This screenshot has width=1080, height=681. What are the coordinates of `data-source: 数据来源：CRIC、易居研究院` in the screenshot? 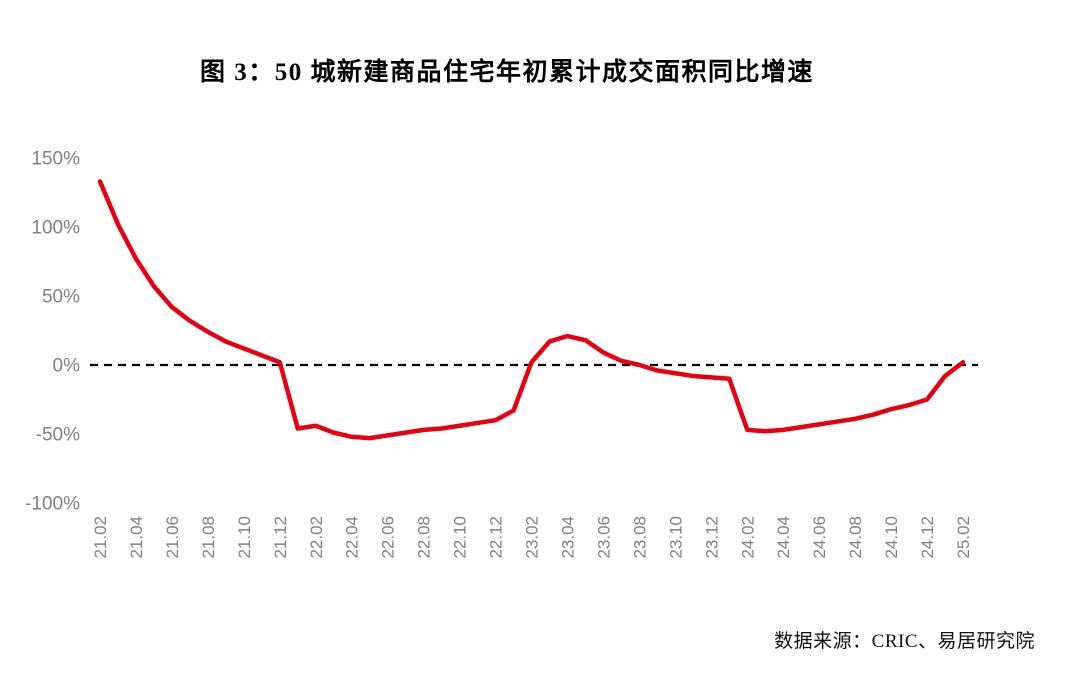 It's located at (904, 641).